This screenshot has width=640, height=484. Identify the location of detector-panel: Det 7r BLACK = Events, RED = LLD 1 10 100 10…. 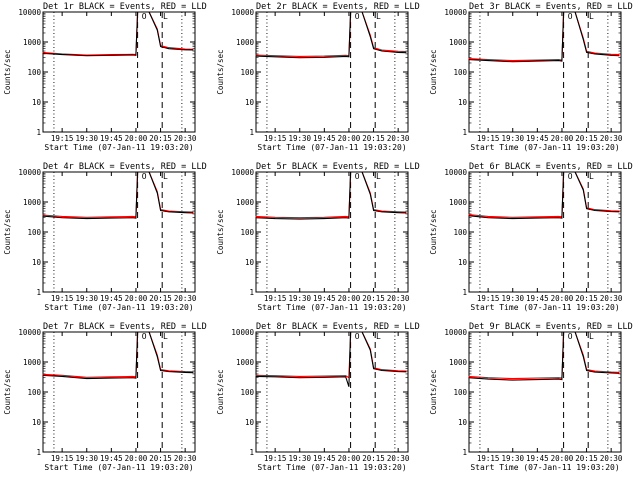
(105, 397).